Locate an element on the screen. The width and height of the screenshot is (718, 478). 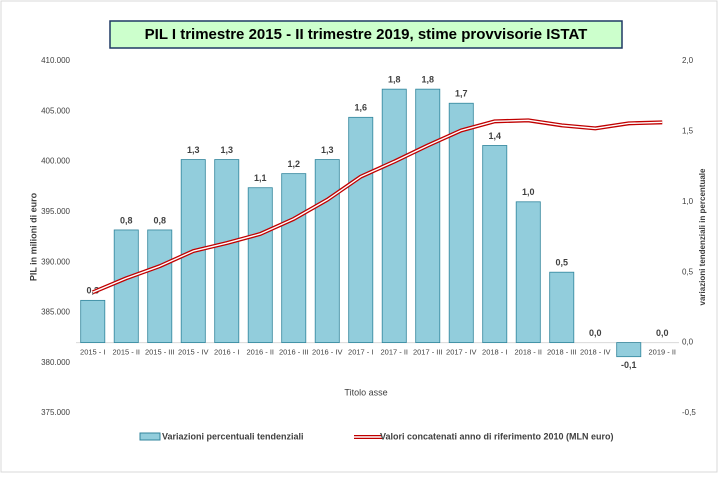
data-label: 1,0 is located at coordinates (528, 192).